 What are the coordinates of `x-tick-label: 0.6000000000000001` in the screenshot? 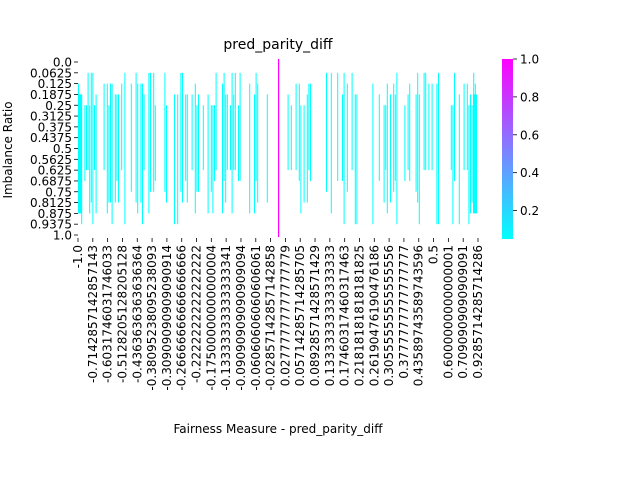 It's located at (448, 312).